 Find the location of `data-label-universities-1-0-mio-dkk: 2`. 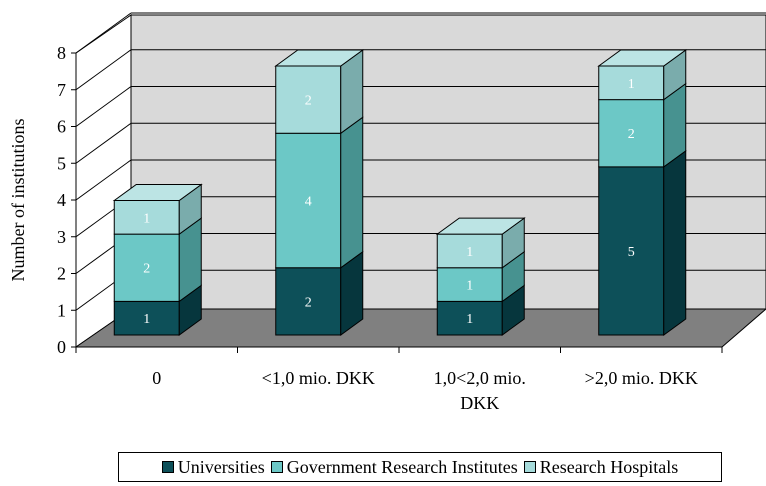

data-label-universities-1-0-mio-dkk: 2 is located at coordinates (308, 302).